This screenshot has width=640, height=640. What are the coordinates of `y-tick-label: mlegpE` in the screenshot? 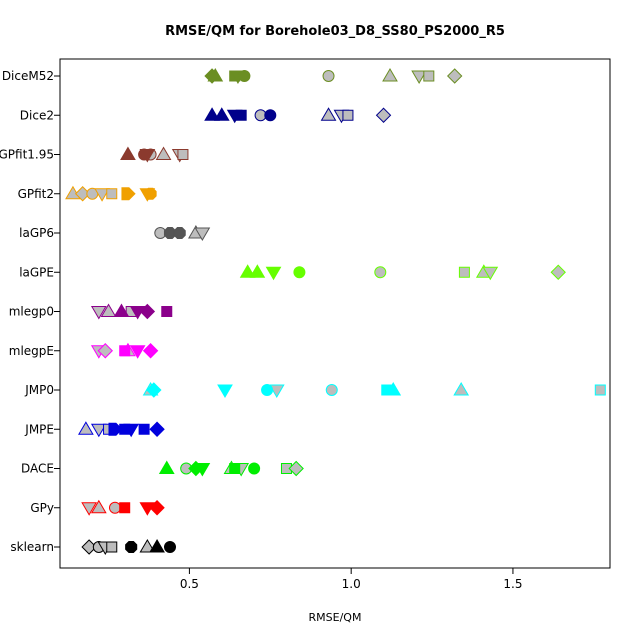 It's located at (31, 351).